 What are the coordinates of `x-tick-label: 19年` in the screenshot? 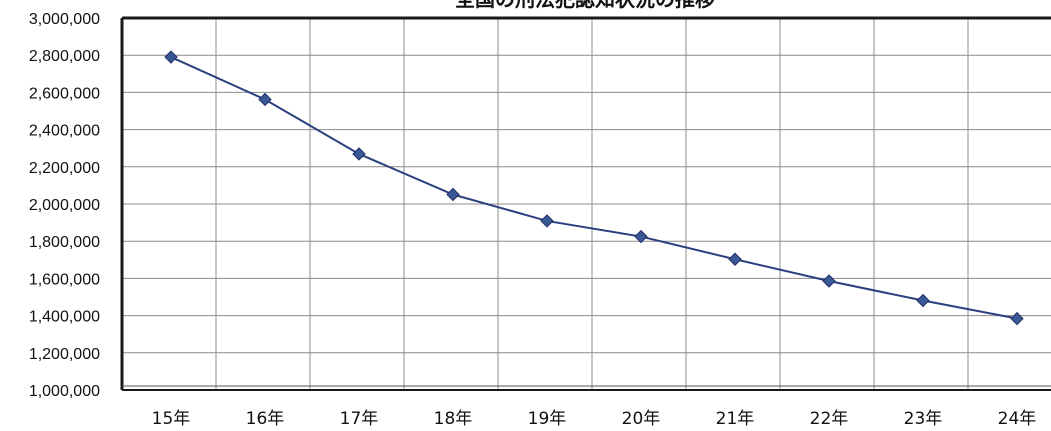 It's located at (547, 419).